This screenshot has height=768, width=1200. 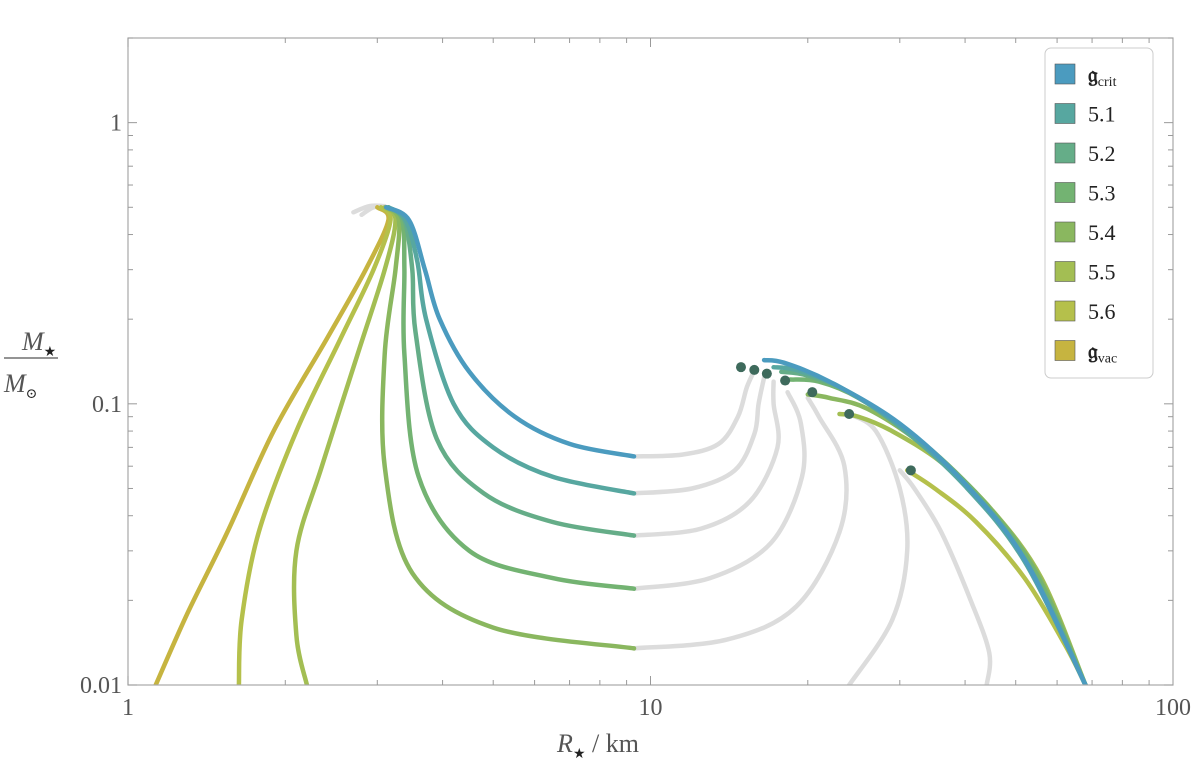 What do you see at coordinates (1102, 153) in the screenshot?
I see `legend-label-2: 5.2` at bounding box center [1102, 153].